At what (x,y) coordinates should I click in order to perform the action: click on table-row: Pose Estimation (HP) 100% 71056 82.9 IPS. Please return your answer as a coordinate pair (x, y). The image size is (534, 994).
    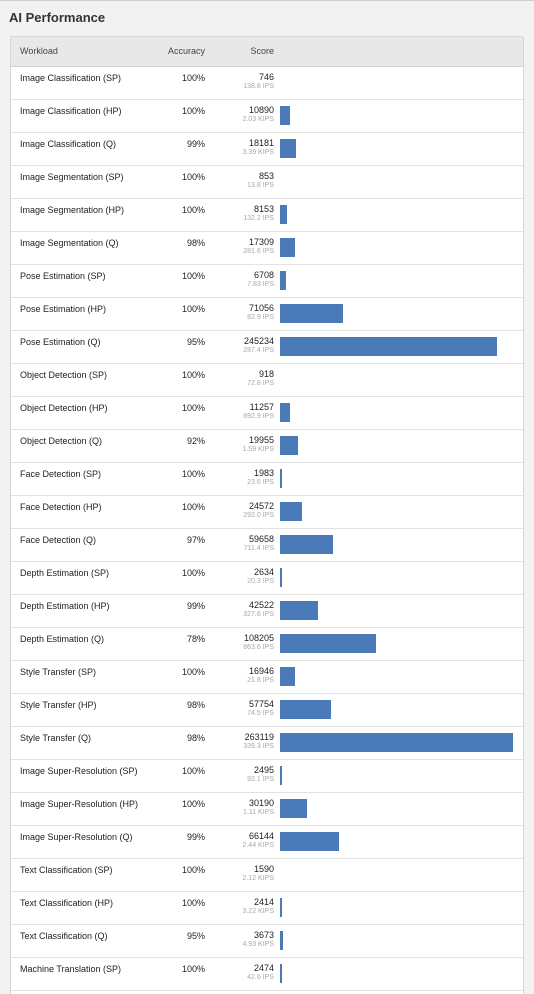
    Looking at the image, I should click on (267, 314).